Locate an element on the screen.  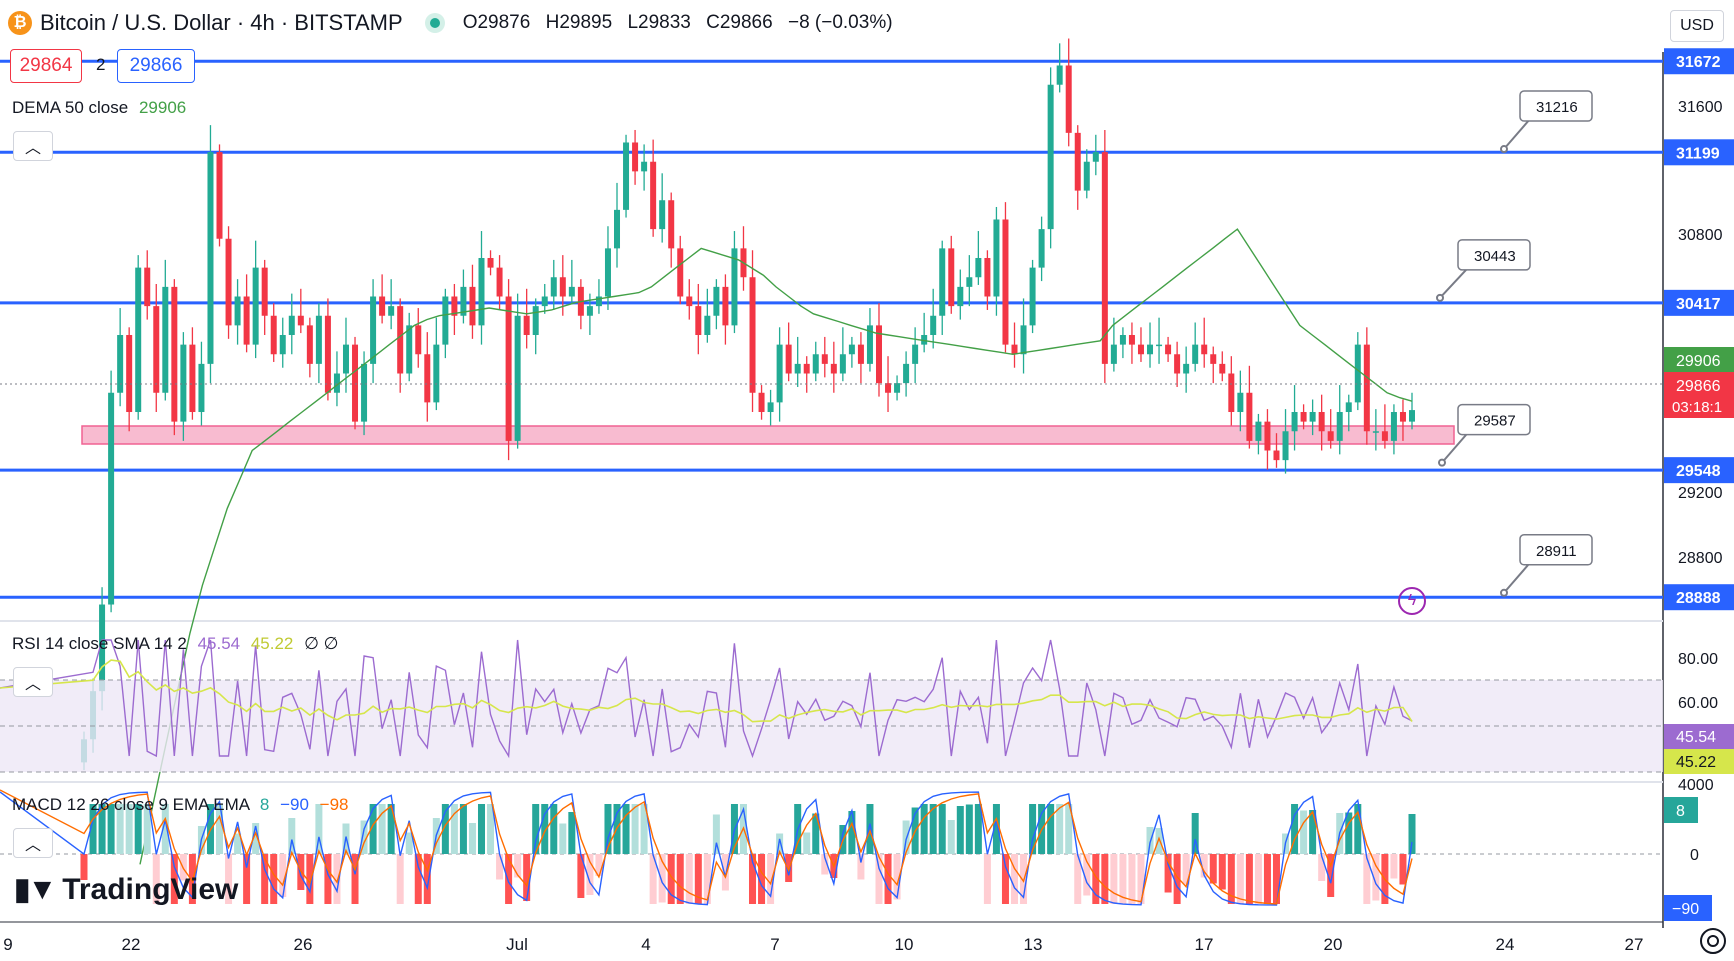
dema-legend: DEMA 50 close 29906 is located at coordinates (99, 108).